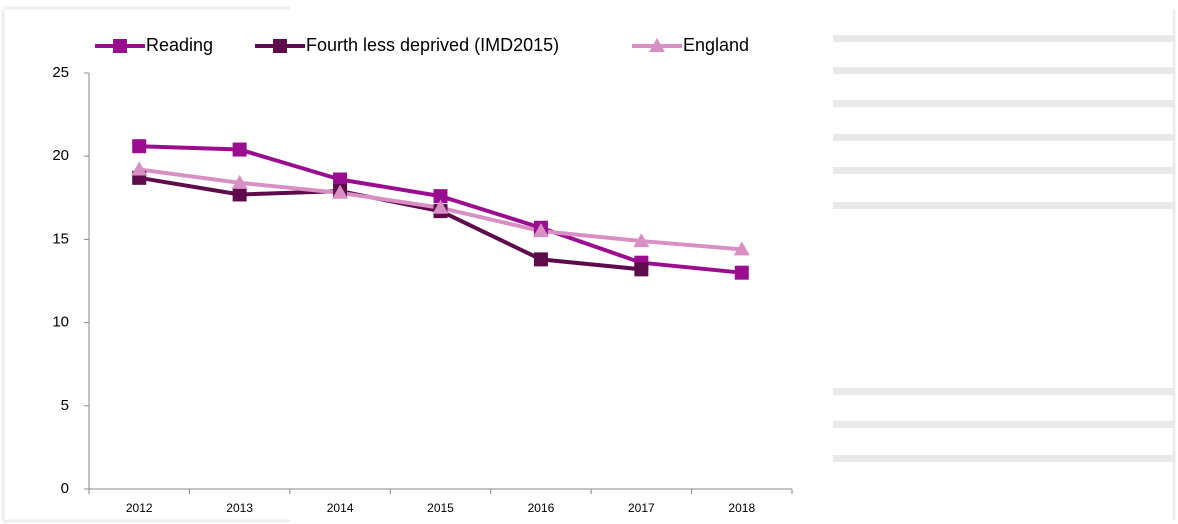  I want to click on x-tick-label: 2017, so click(641, 508).